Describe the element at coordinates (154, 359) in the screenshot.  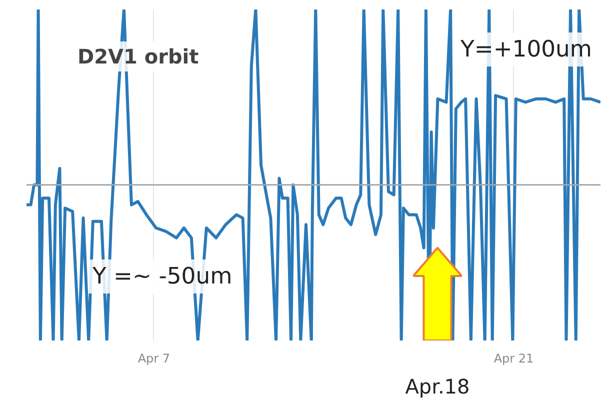
I see `x-tick-label: Apr 7` at that location.